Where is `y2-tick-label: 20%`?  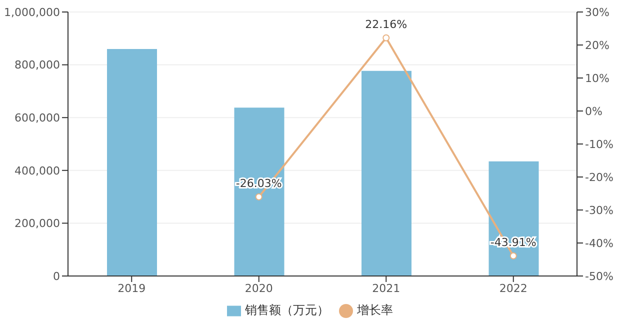 y2-tick-label: 20% is located at coordinates (597, 45).